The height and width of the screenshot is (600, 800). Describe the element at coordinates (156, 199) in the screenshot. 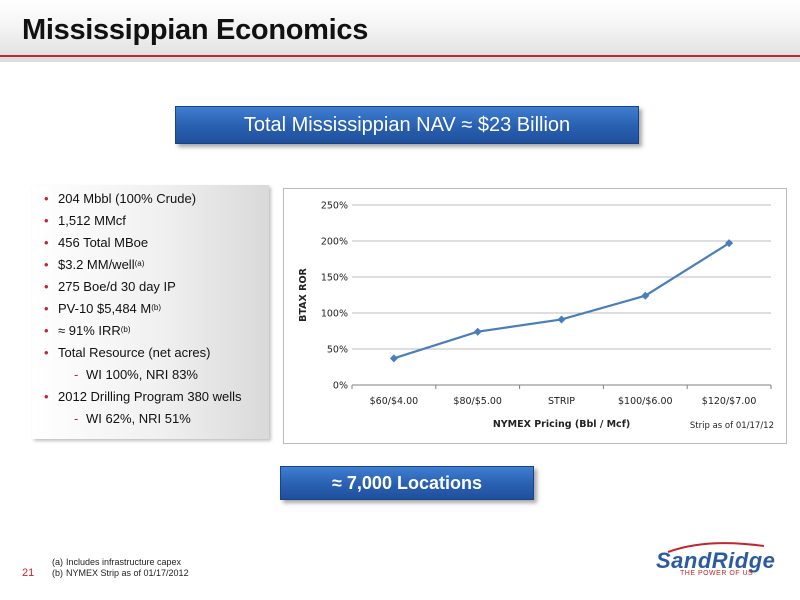

I see `bullet-item: 204 Mbbl (100% Crude)` at that location.